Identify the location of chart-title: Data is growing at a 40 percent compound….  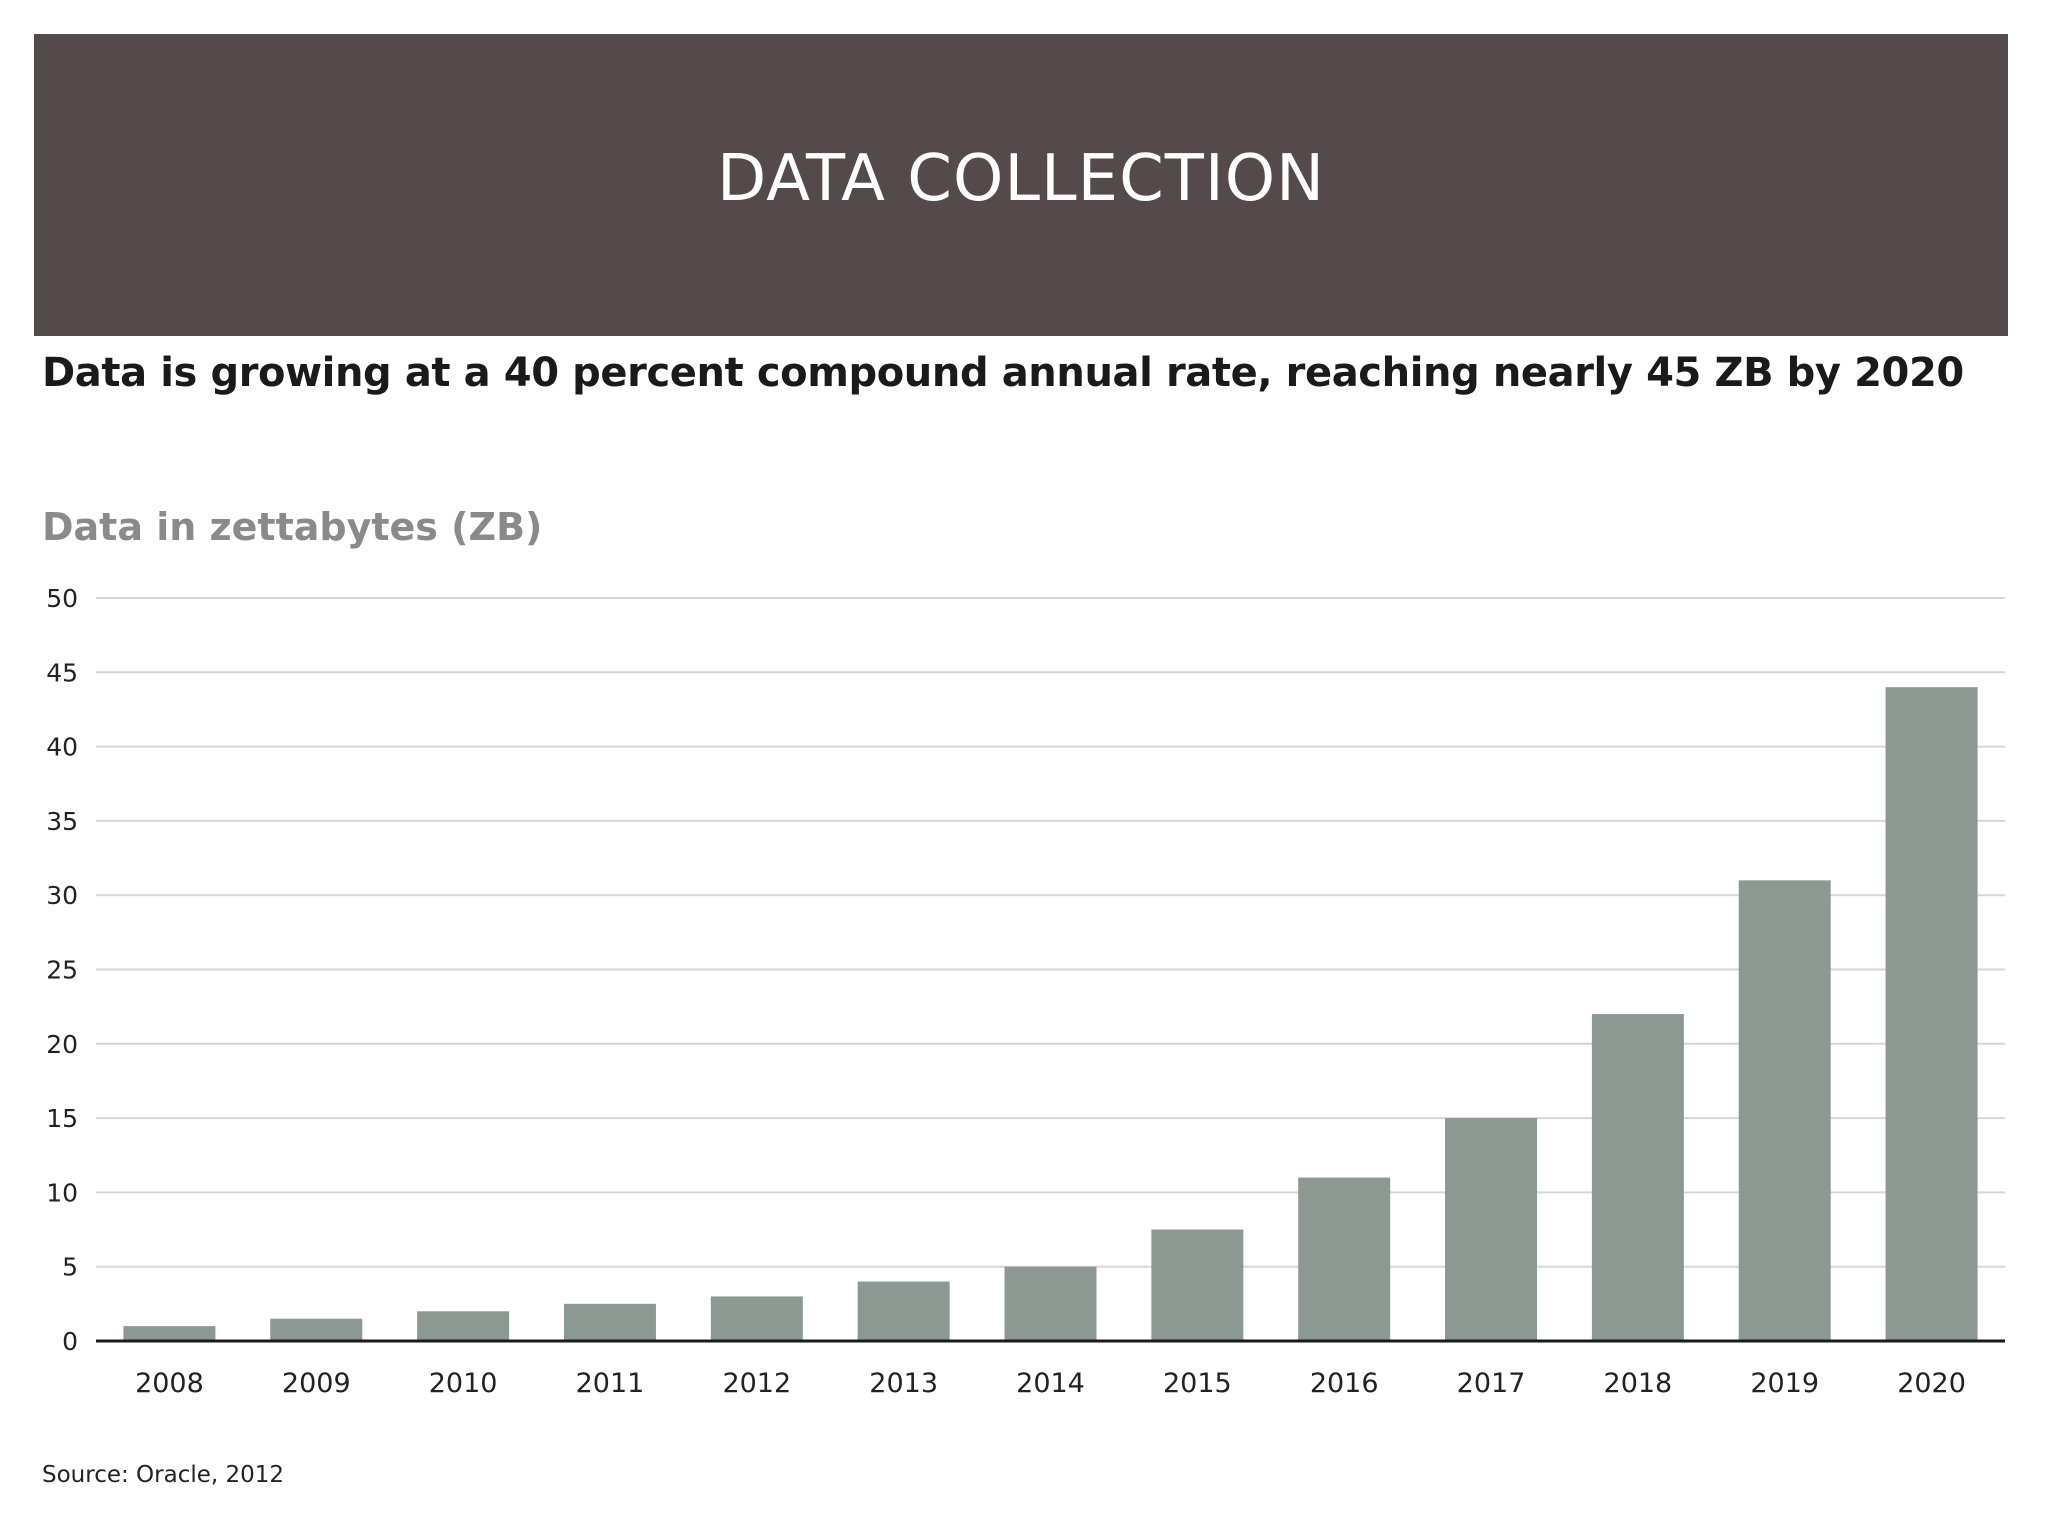
(1003, 373).